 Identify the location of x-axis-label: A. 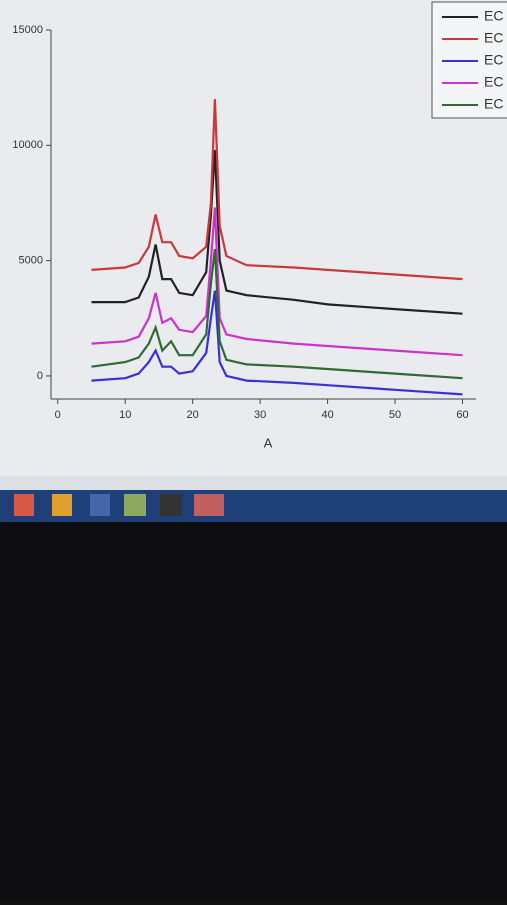
(268, 442).